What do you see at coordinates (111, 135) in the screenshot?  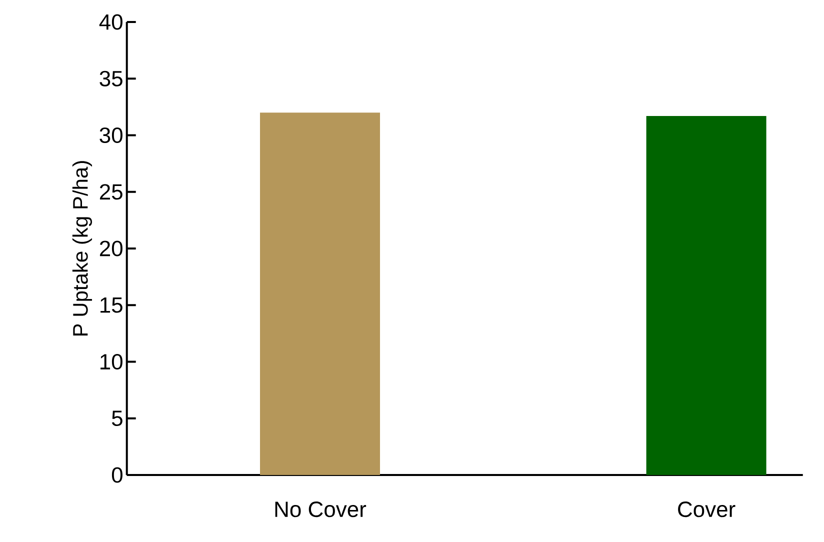 I see `y-tick-label: 30` at bounding box center [111, 135].